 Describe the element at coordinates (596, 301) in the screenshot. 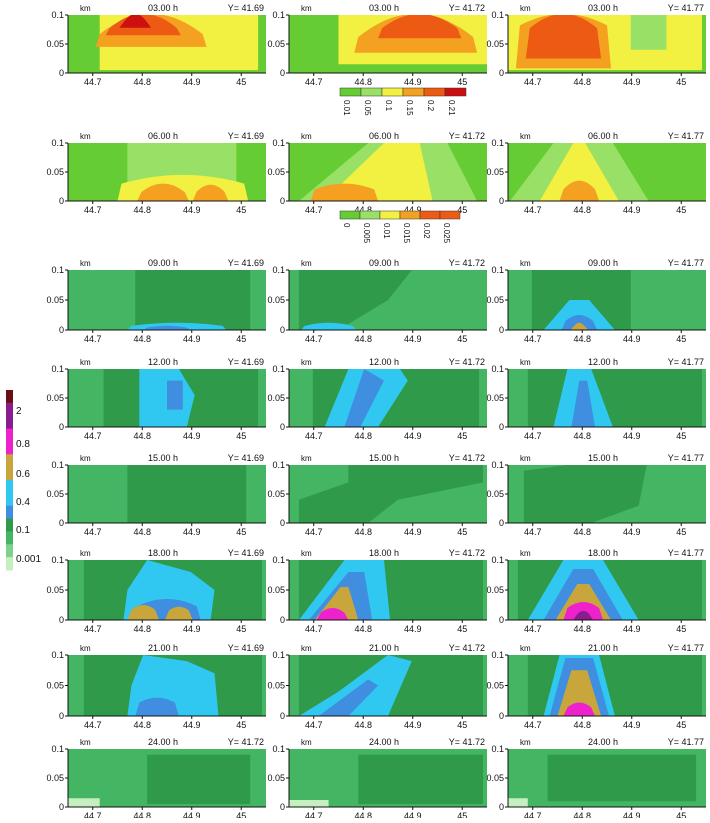

I see `contour-panel: 44.7 44.8 44.9 45 0 0.05 0.1 km 09.00 h Y= 41.77` at that location.